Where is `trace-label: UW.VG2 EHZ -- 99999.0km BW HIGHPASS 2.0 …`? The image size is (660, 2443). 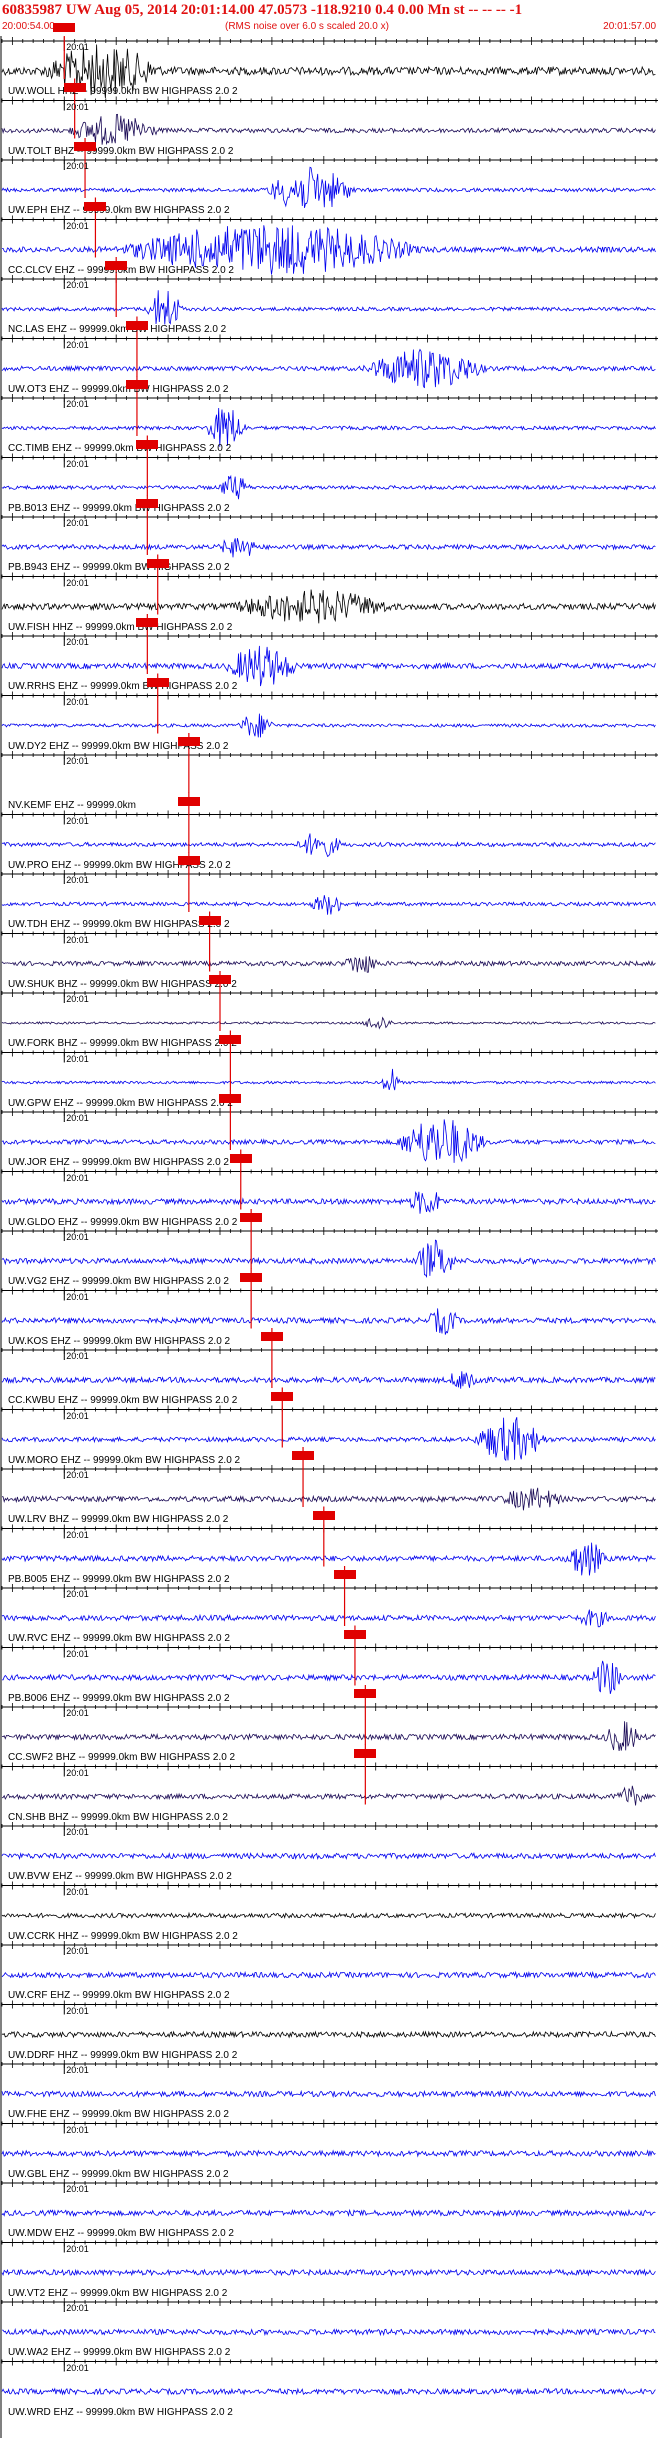
trace-label: UW.VG2 EHZ -- 99999.0km BW HIGHPASS 2.0 … is located at coordinates (118, 1281).